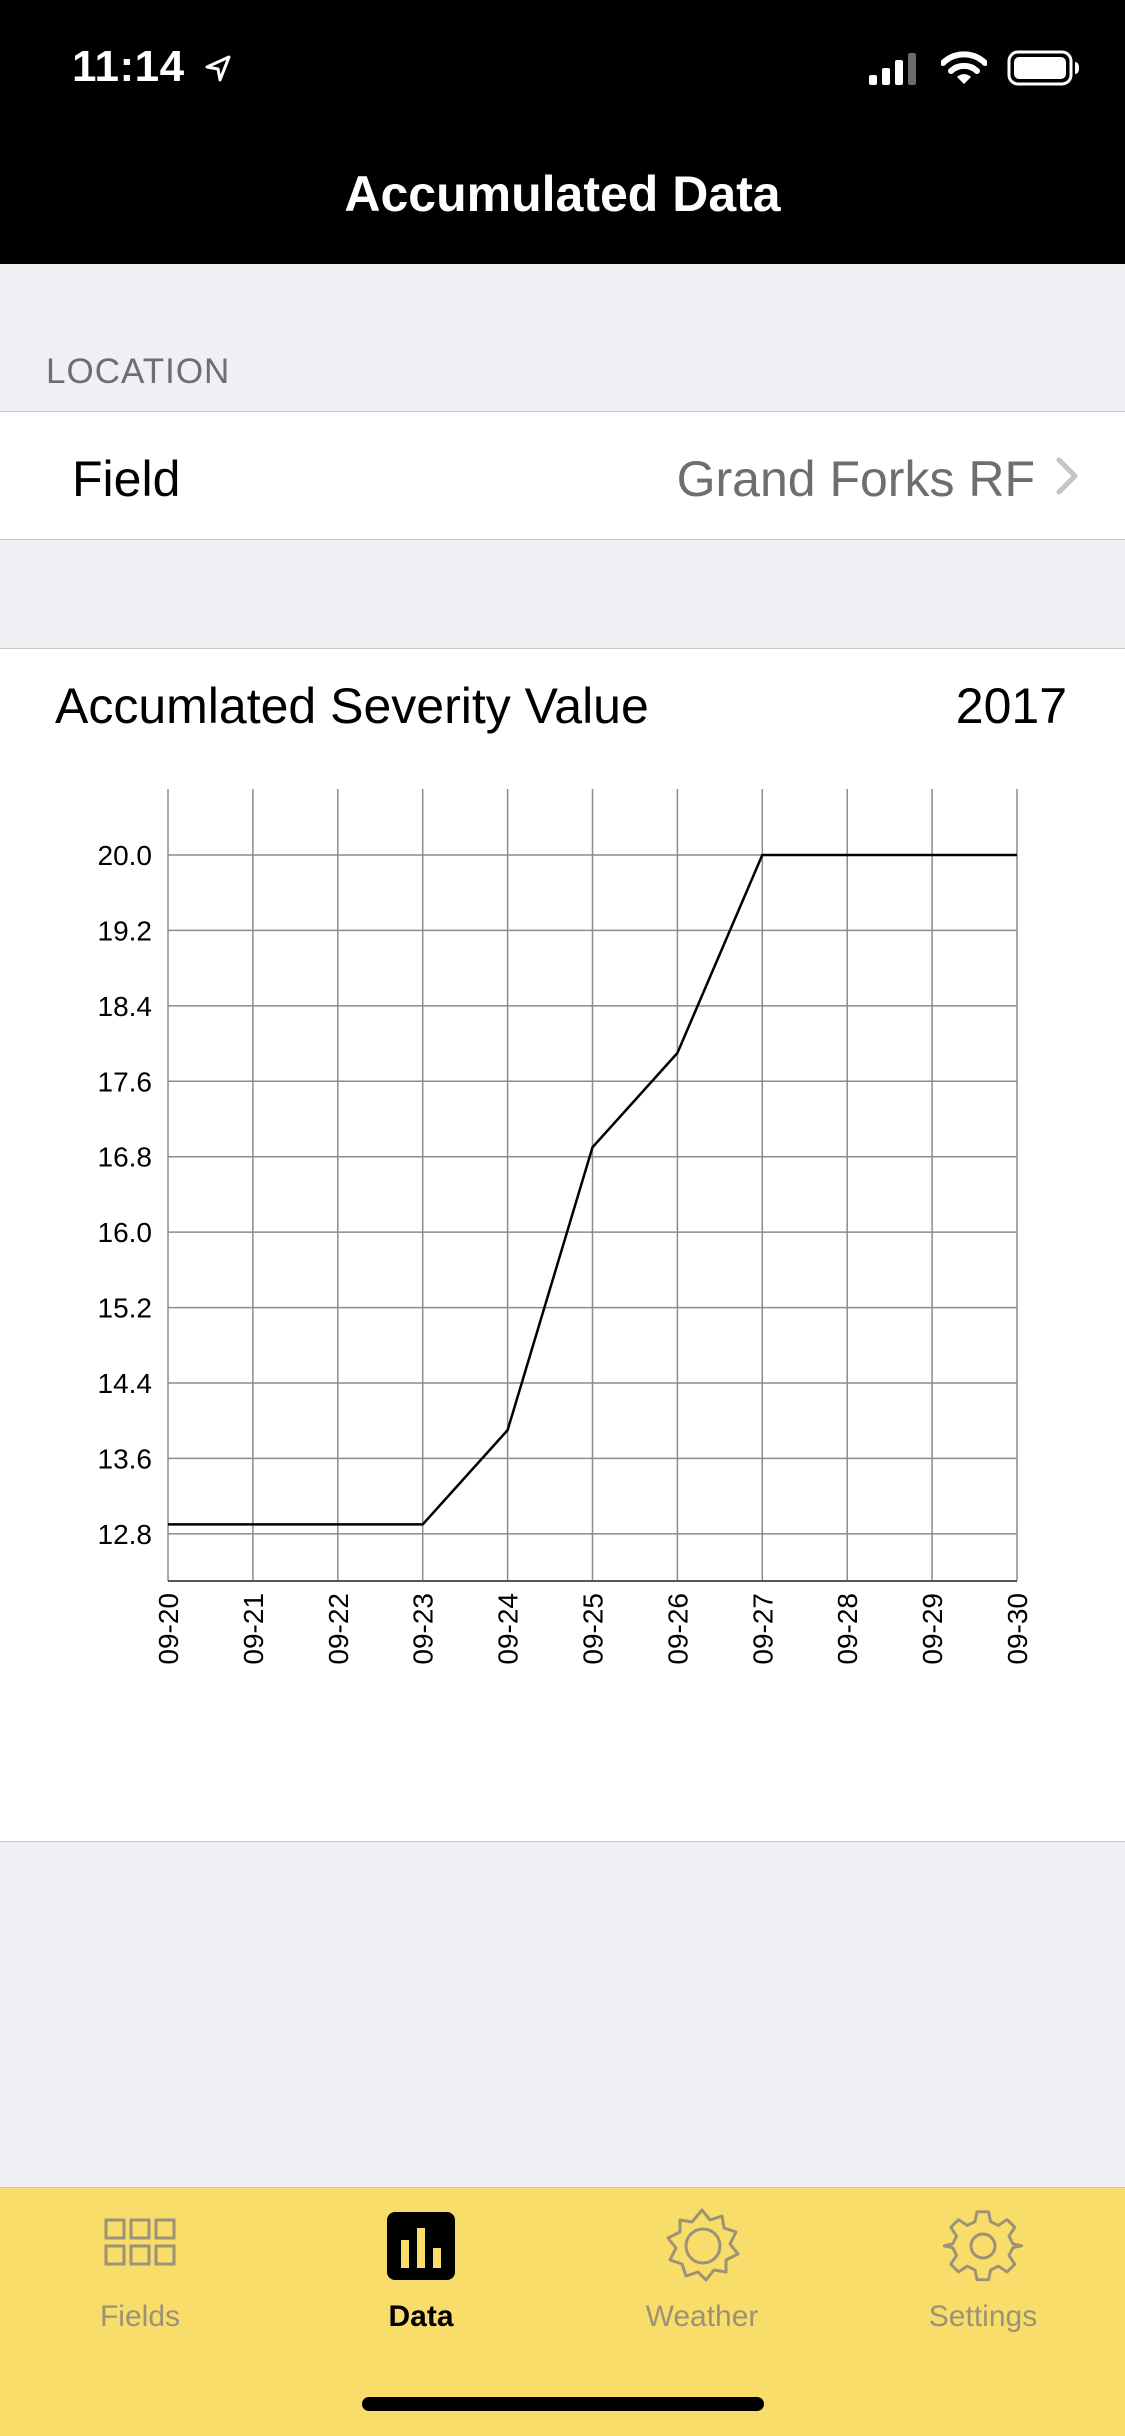 Image resolution: width=1125 pixels, height=2436 pixels. I want to click on bar-chart-icon, so click(421, 2246).